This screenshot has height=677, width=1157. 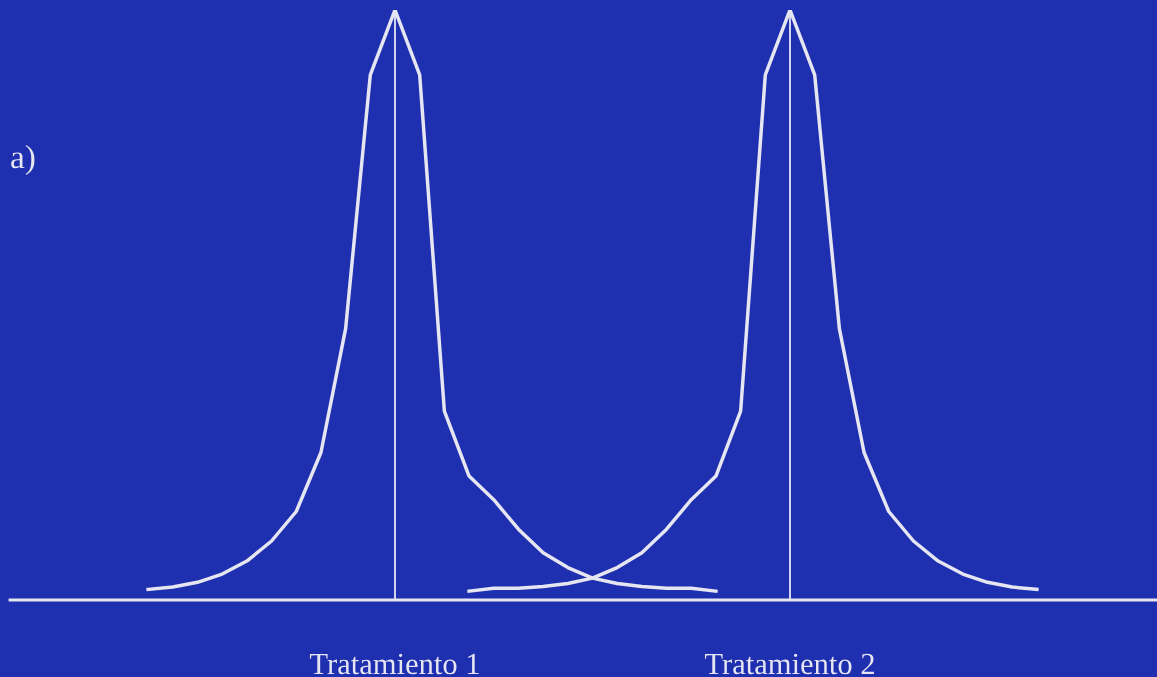 What do you see at coordinates (23, 160) in the screenshot?
I see `annotation: a)` at bounding box center [23, 160].